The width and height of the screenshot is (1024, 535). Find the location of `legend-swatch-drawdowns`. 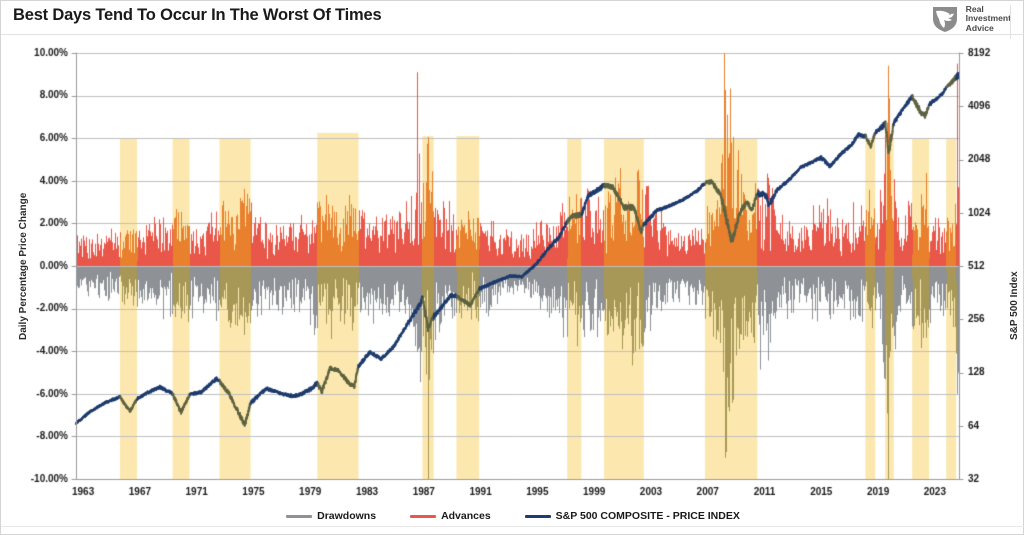

legend-swatch-drawdowns is located at coordinates (299, 516).